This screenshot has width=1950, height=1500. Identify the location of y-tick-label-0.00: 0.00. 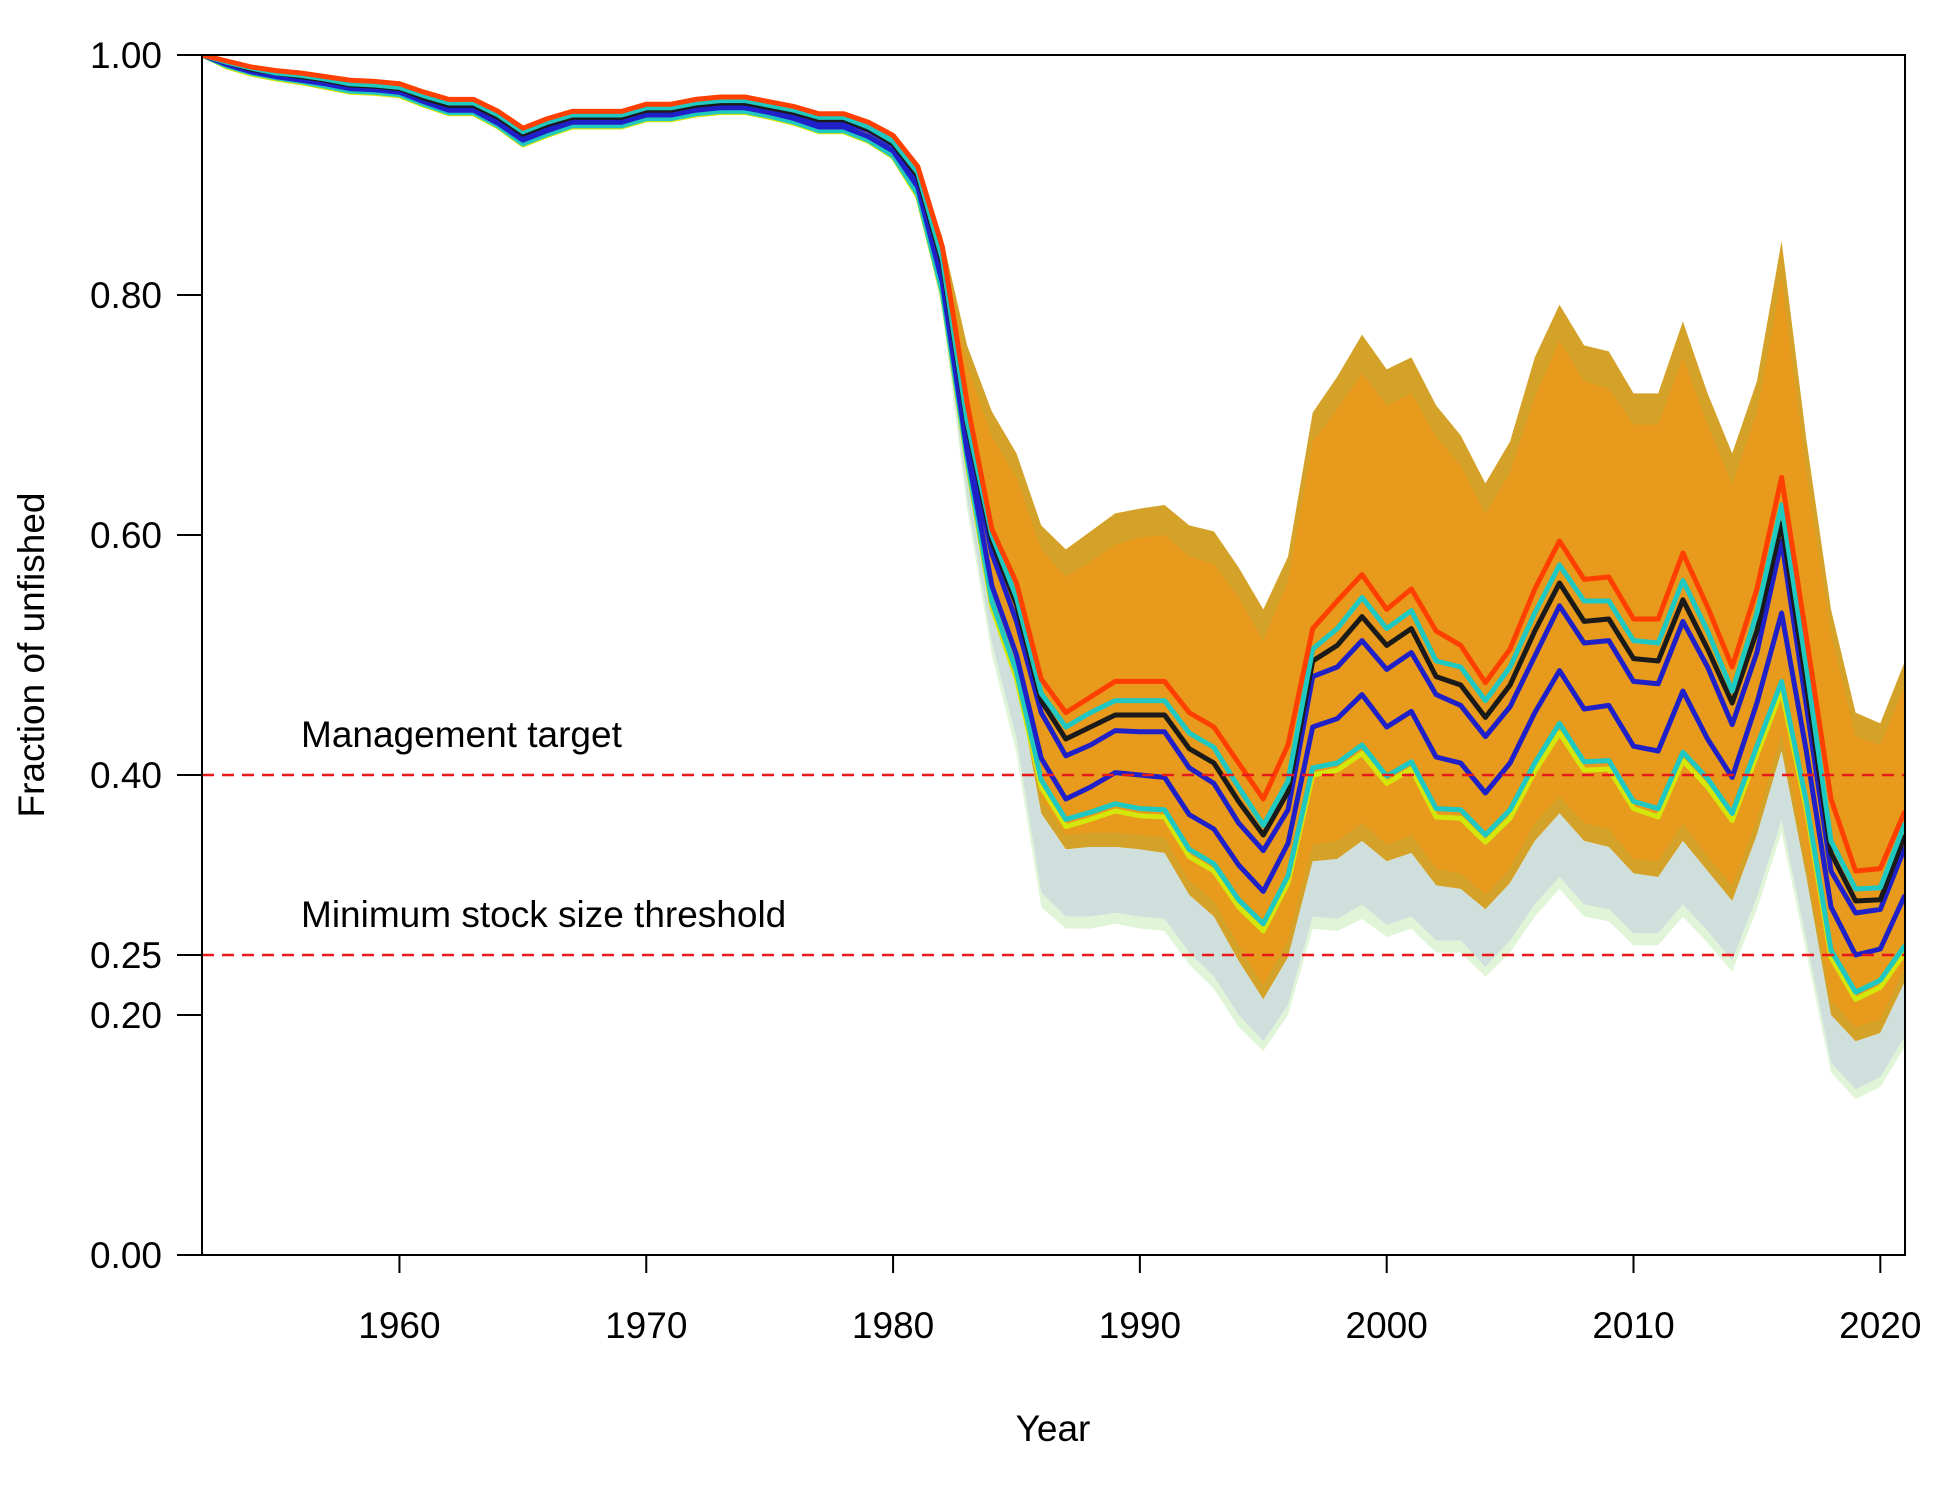
(126, 1255).